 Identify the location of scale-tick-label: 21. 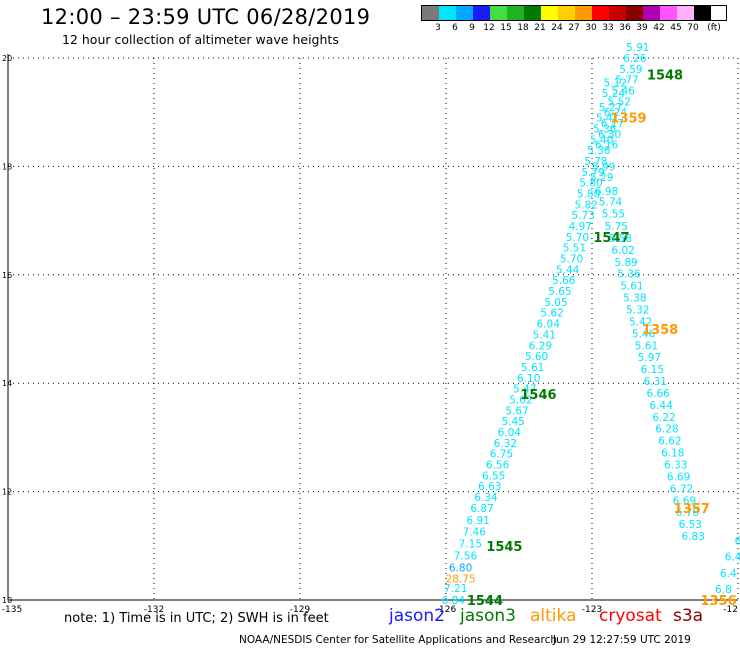
(540, 28).